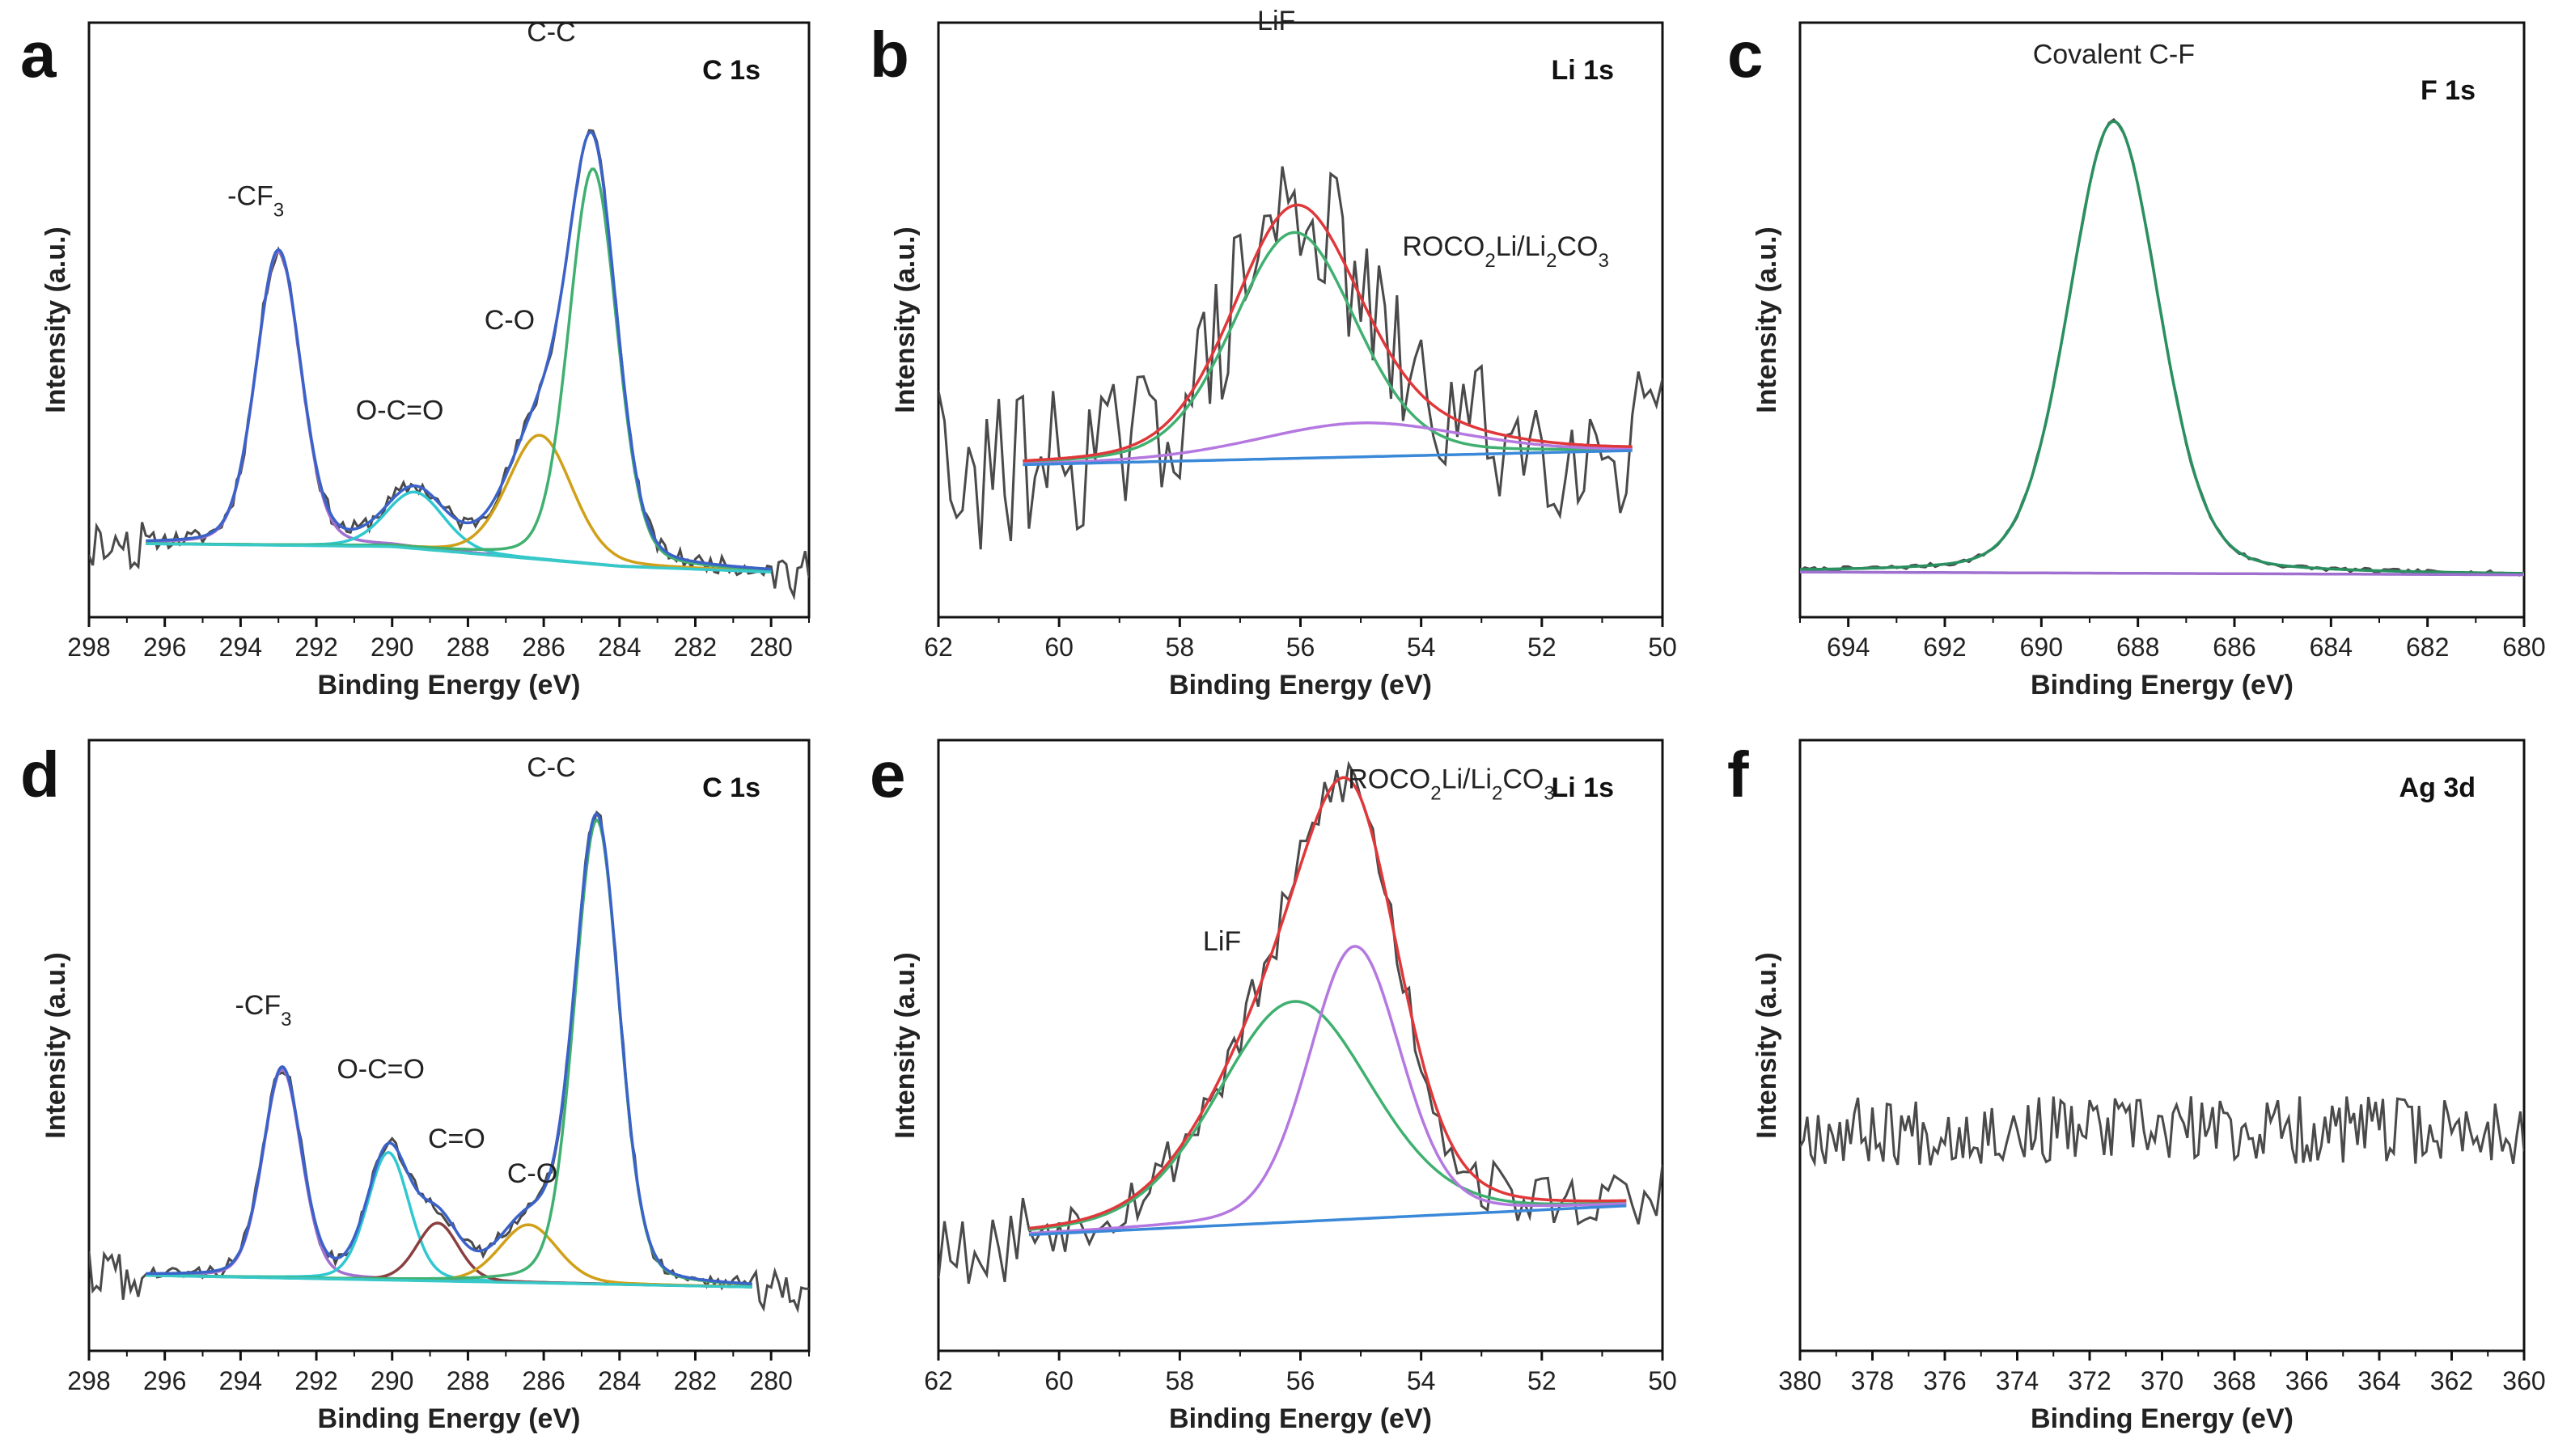 The height and width of the screenshot is (1456, 2554). I want to click on x-tick-label: 680, so click(2523, 647).